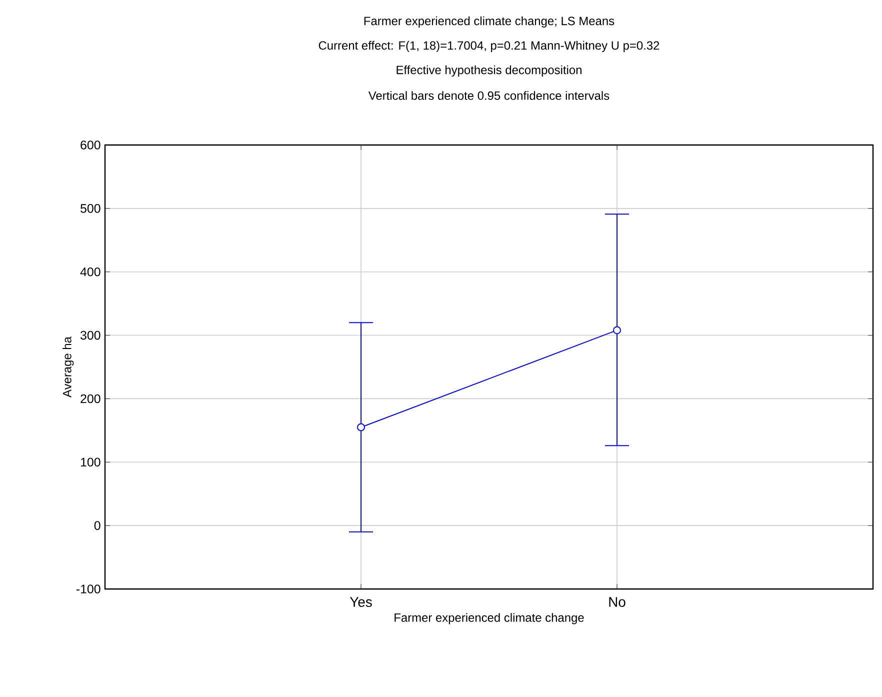  Describe the element at coordinates (489, 95) in the screenshot. I see `text: Vertical bars denote 0.95 confidence intervals` at that location.